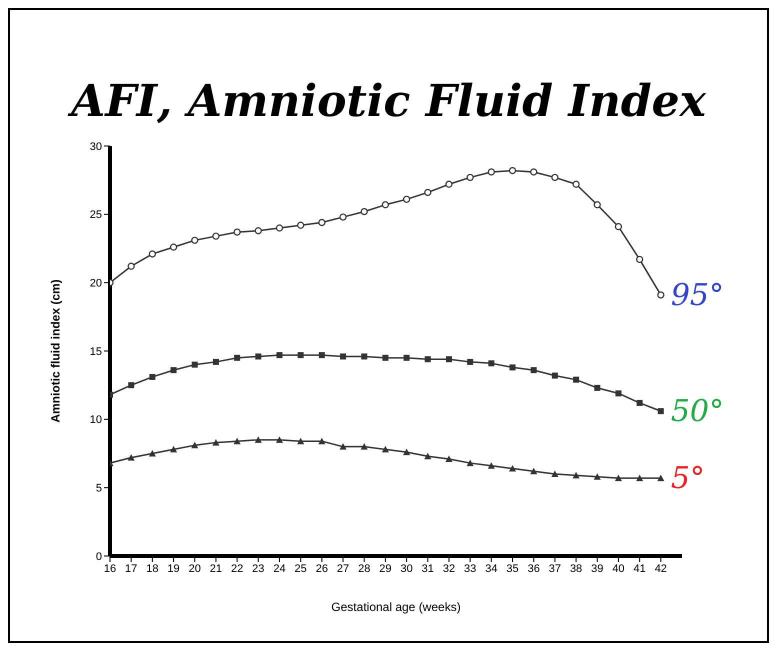 This screenshot has height=651, width=777. Describe the element at coordinates (385, 568) in the screenshot. I see `x-tick-label: 29` at that location.